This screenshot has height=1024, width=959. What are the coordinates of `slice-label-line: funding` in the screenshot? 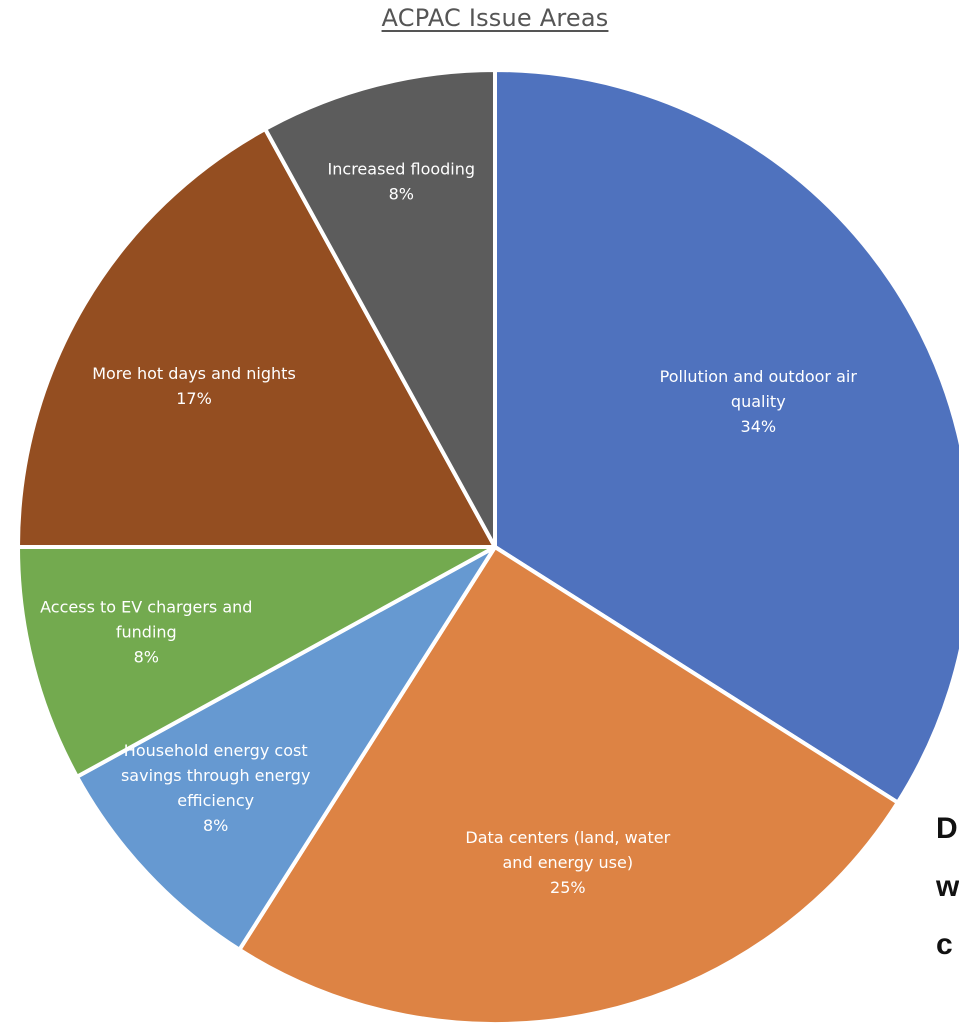 It's located at (146, 631).